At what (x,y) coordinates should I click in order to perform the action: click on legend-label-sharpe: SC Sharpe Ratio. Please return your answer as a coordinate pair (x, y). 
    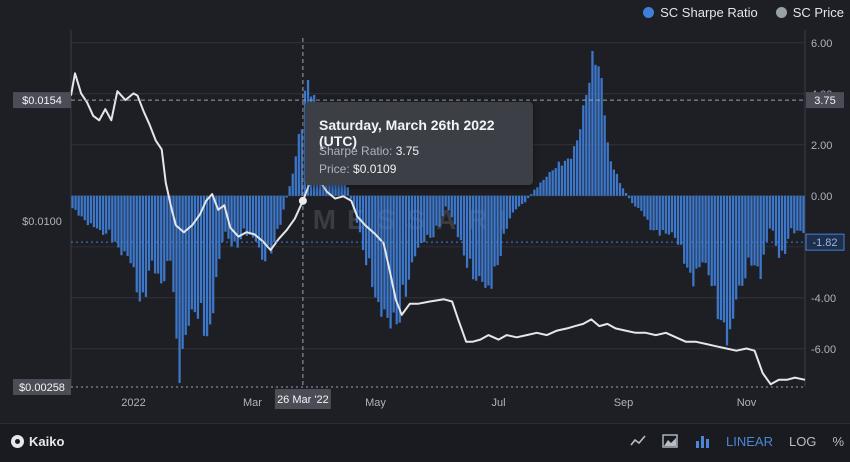
    Looking at the image, I should click on (709, 12).